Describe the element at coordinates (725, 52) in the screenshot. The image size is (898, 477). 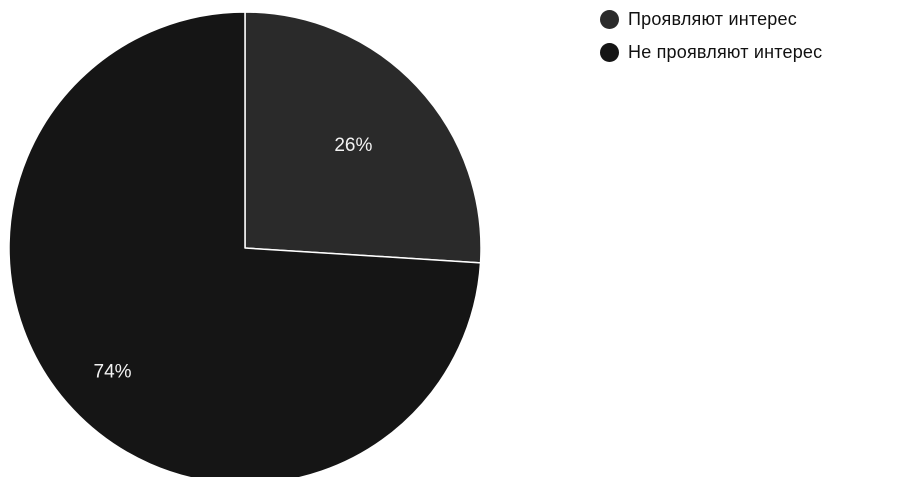
I see `legend-label: Не проявляют интерес` at that location.